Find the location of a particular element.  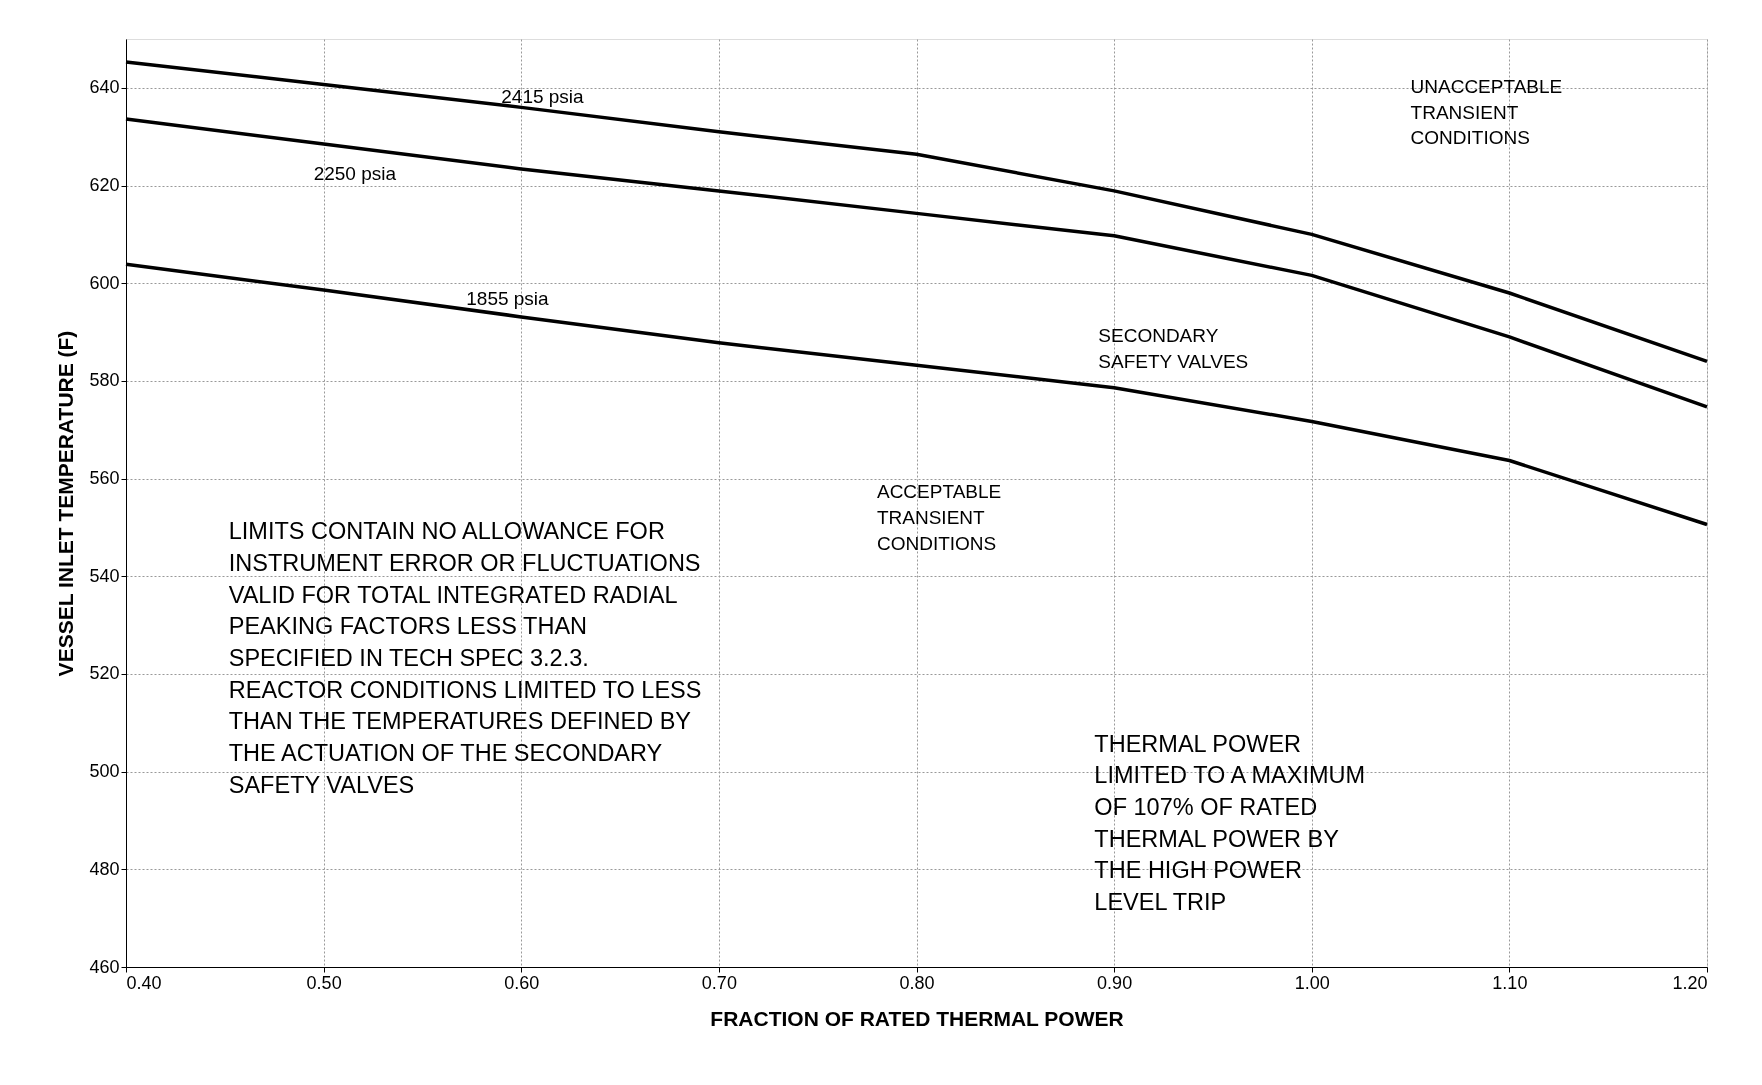

text: LIMITS CONTAIN NO ALLOWANCE FOR INSTRUMENT ERROR OR FLUCTUATIONS VALID FOR TOTAL INTEGRATED RADIAL PEAKING FACTORS LESS THAN SPECIFIED IN TECH SPEC 3.2.3. REACTOR CONDITIONS LIMITED TO LESS THAN THE TEMPERATURES DEFINED BY THE ACTUATION OF THE SECONDARY SAFETY VALVES is located at coordinates (465, 658).